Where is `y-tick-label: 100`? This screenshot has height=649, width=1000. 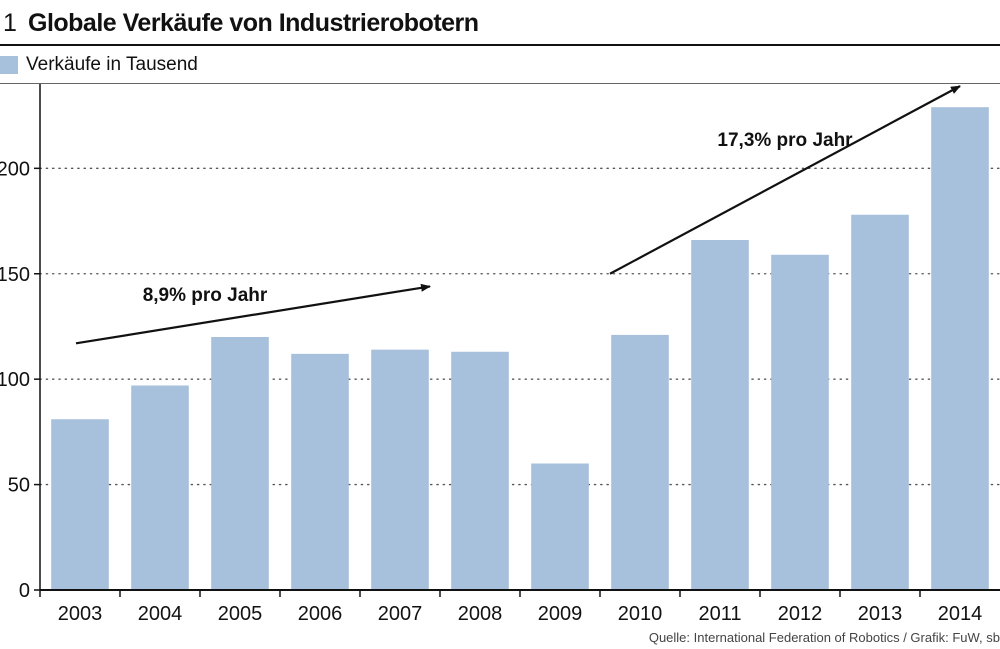 y-tick-label: 100 is located at coordinates (15, 380).